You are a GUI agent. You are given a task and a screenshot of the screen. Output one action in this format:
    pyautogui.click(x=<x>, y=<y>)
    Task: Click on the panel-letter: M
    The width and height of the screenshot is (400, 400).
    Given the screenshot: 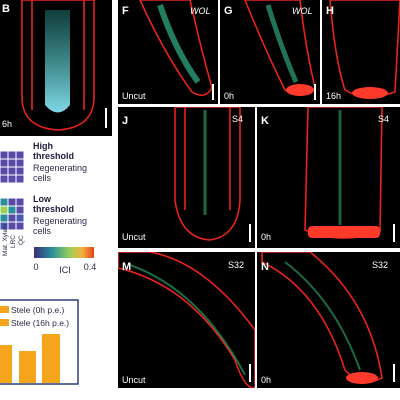 What is the action you would take?
    pyautogui.click(x=126, y=267)
    